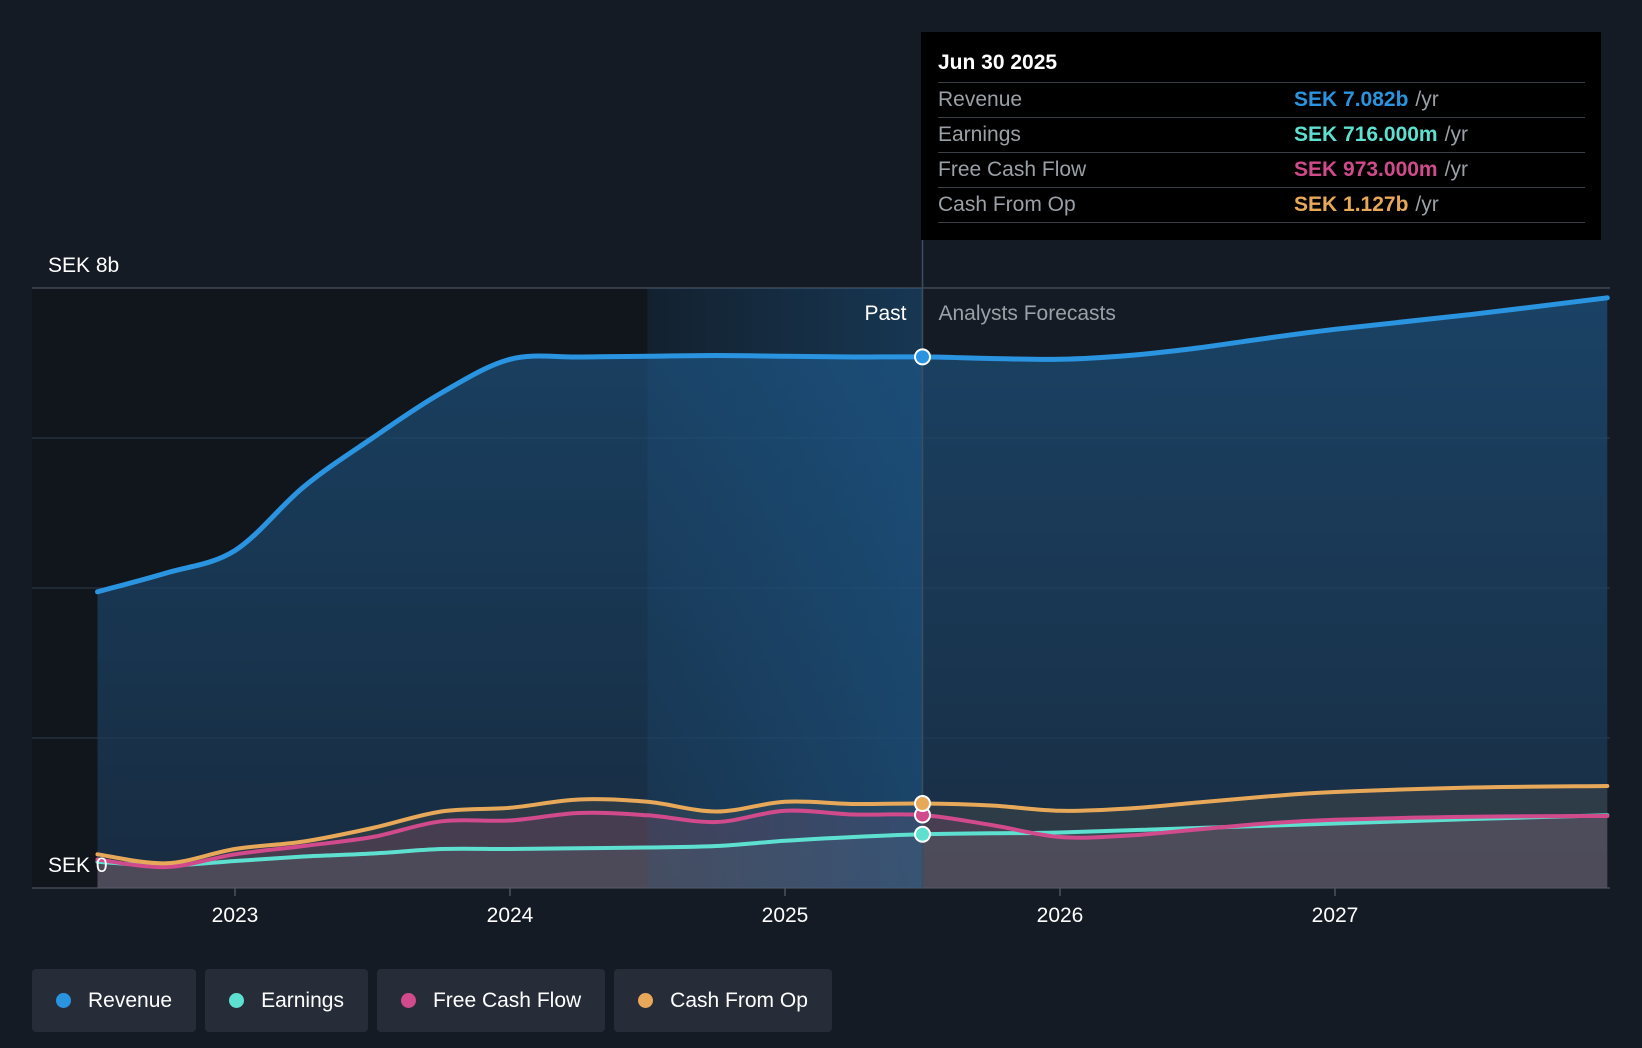 The image size is (1642, 1048). I want to click on tooltip-label: Revenue, so click(980, 99).